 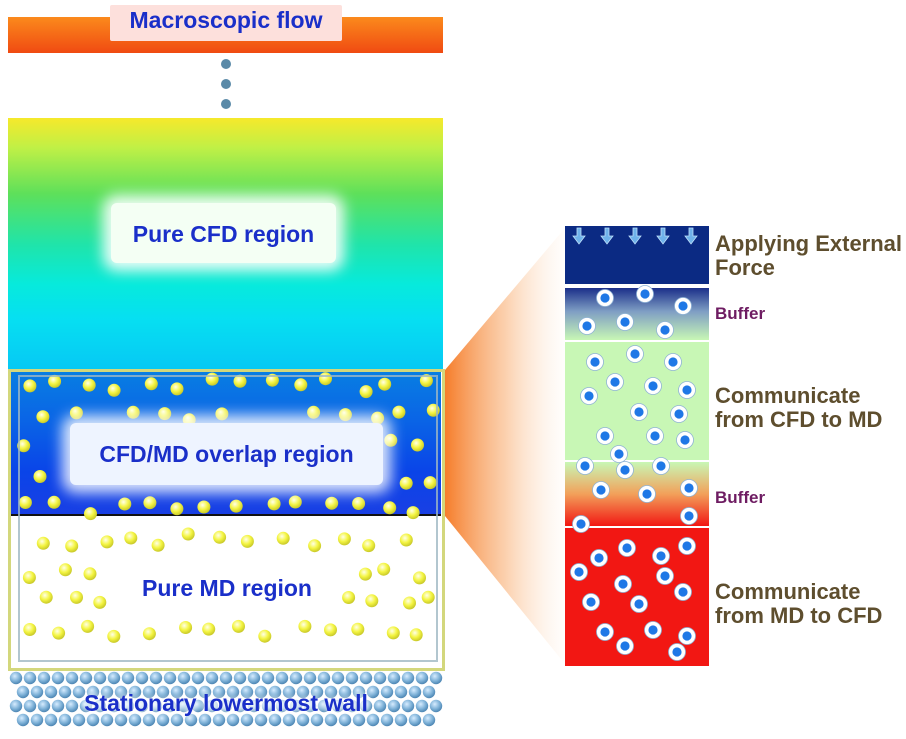 I want to click on communicate-cfd-md-label: Communicate from CFD to MD, so click(x=799, y=407).